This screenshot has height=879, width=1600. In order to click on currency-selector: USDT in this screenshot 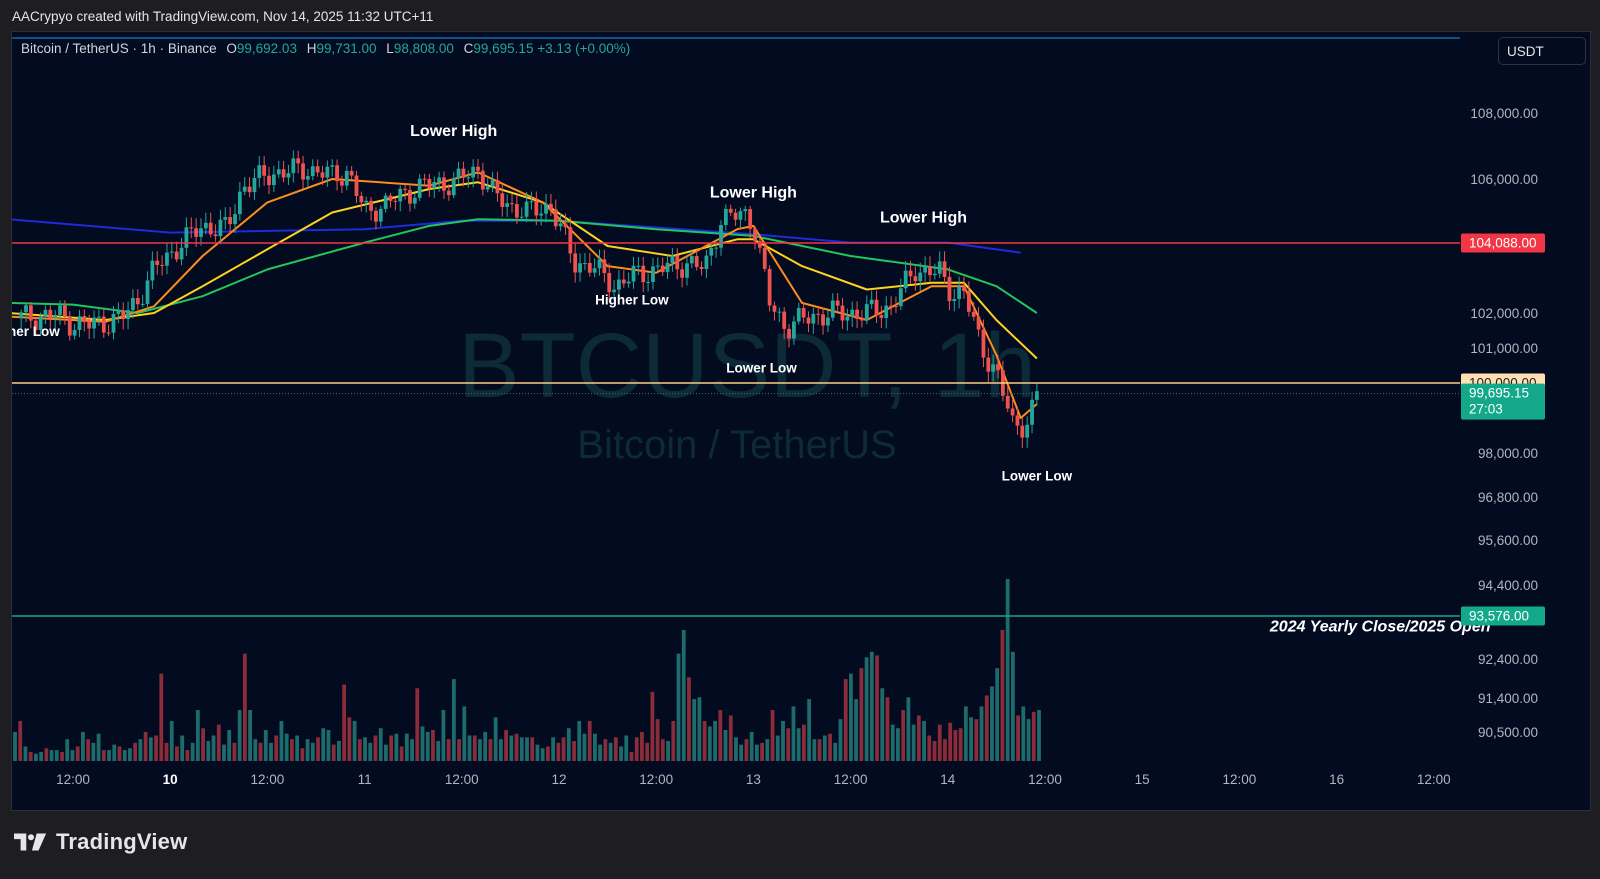, I will do `click(1542, 51)`.